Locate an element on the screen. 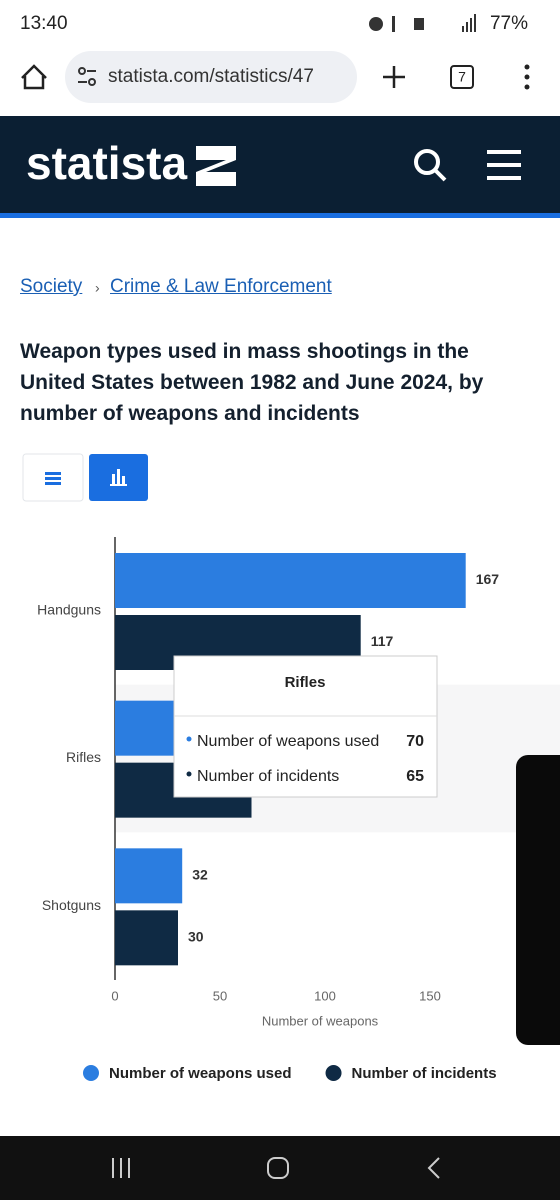 The image size is (560, 1200). tooltip-series-name: Number of incidents is located at coordinates (268, 776).